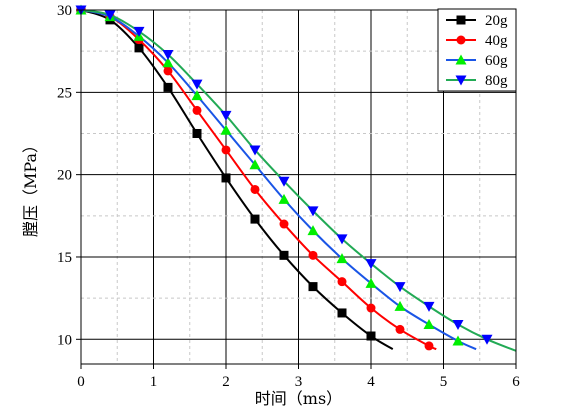 This screenshot has height=415, width=567. What do you see at coordinates (477, 81) in the screenshot?
I see `legend-item: 80g` at bounding box center [477, 81].